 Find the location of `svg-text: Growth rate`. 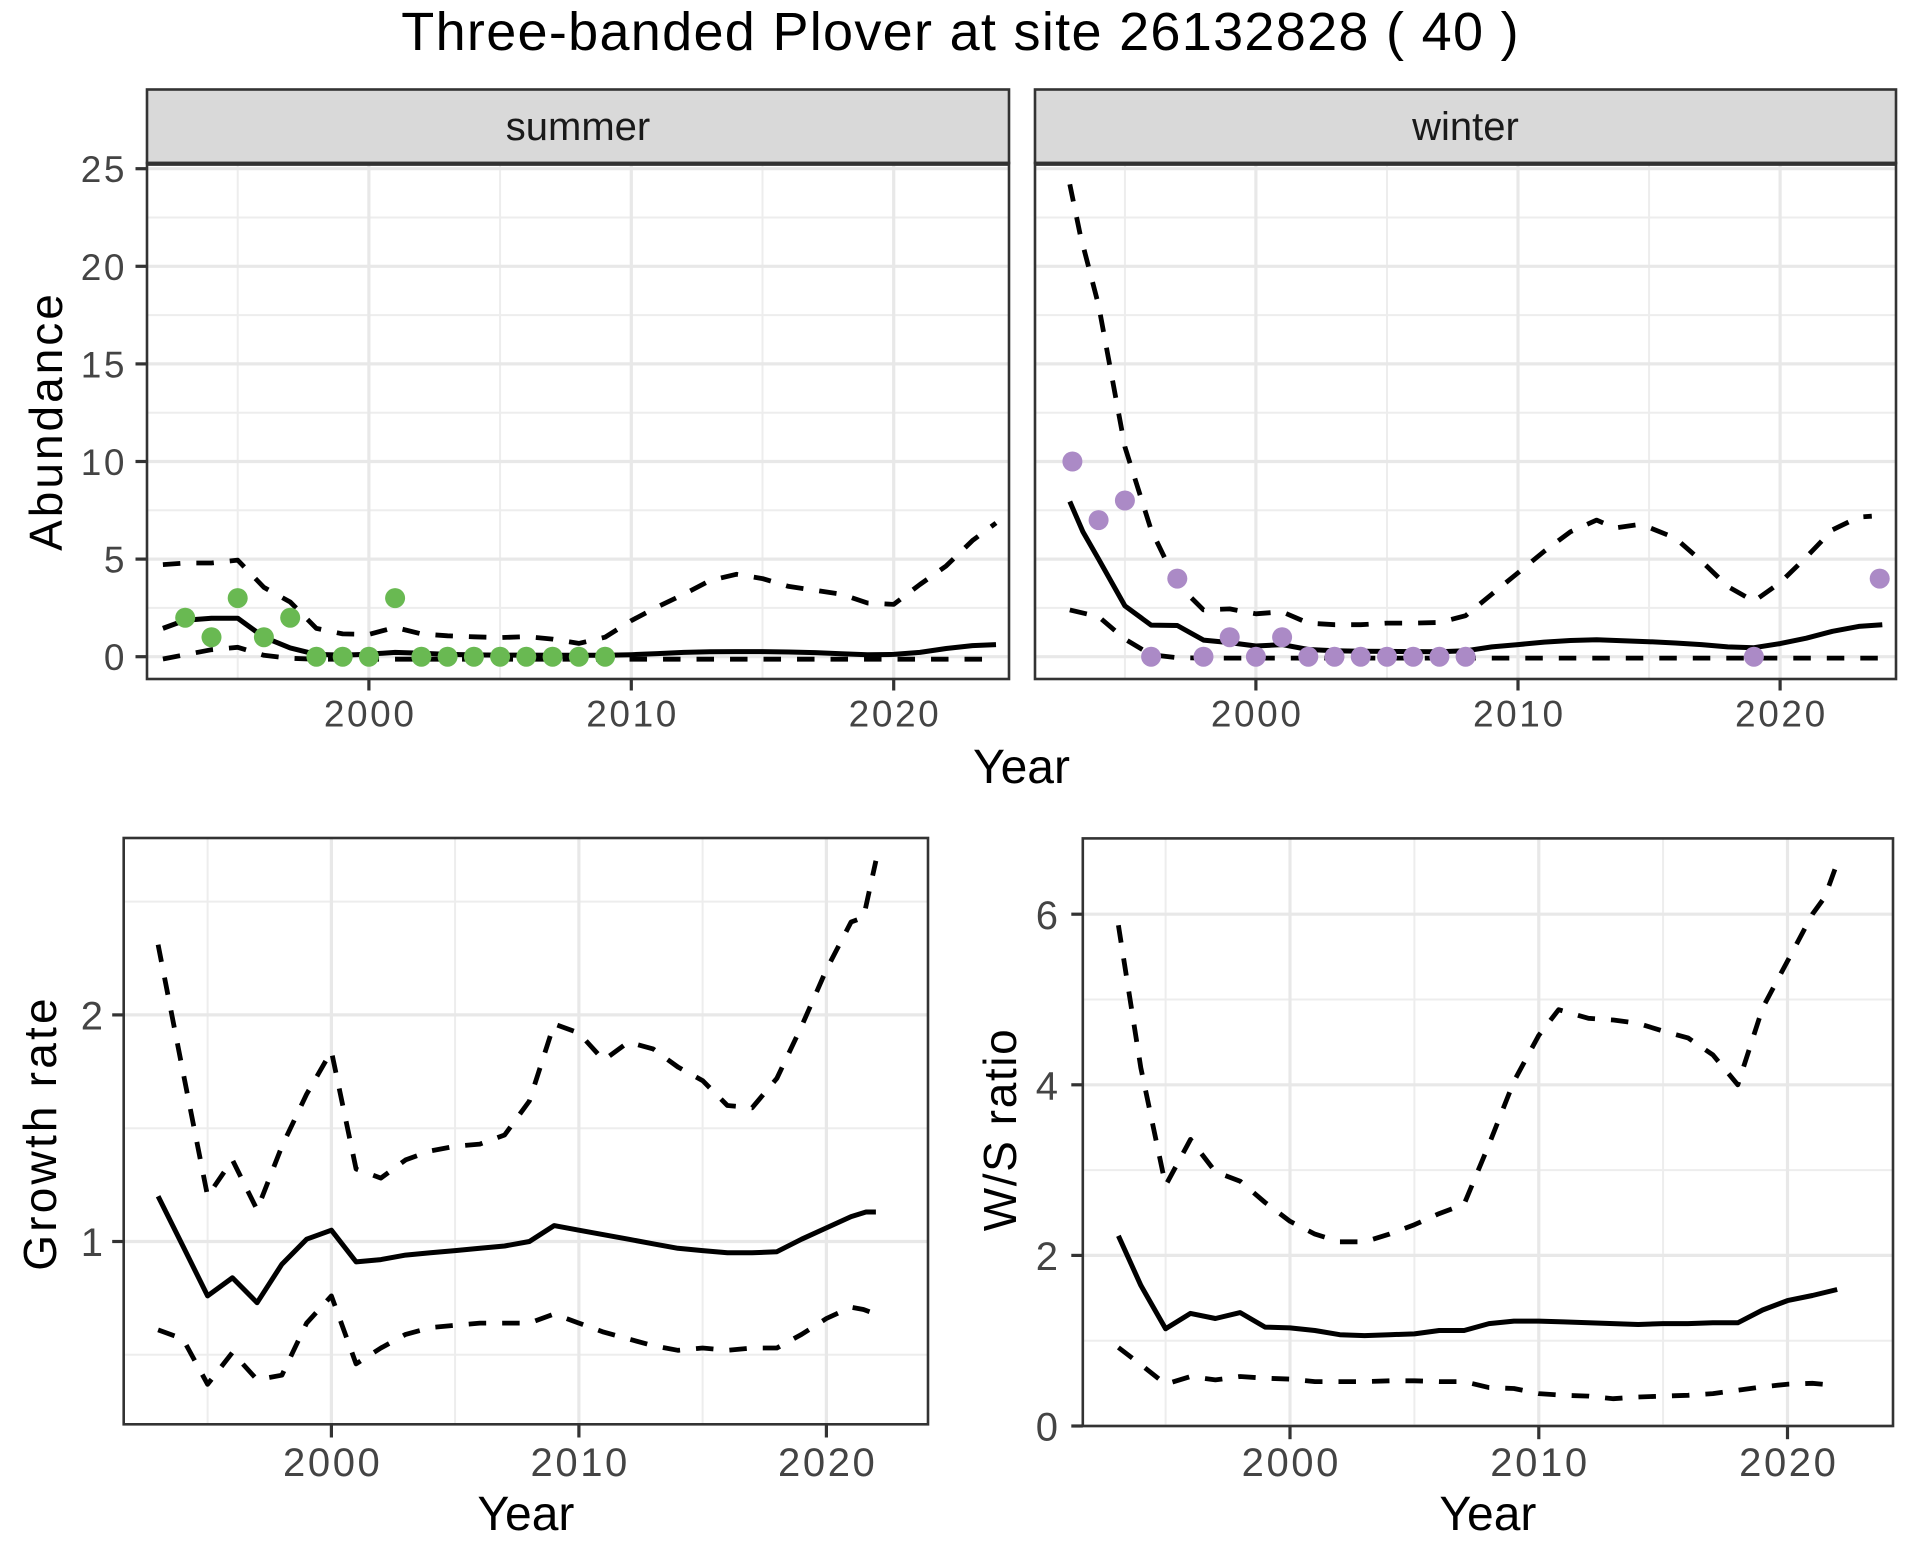

svg-text: Growth rate is located at coordinates (40, 1133).